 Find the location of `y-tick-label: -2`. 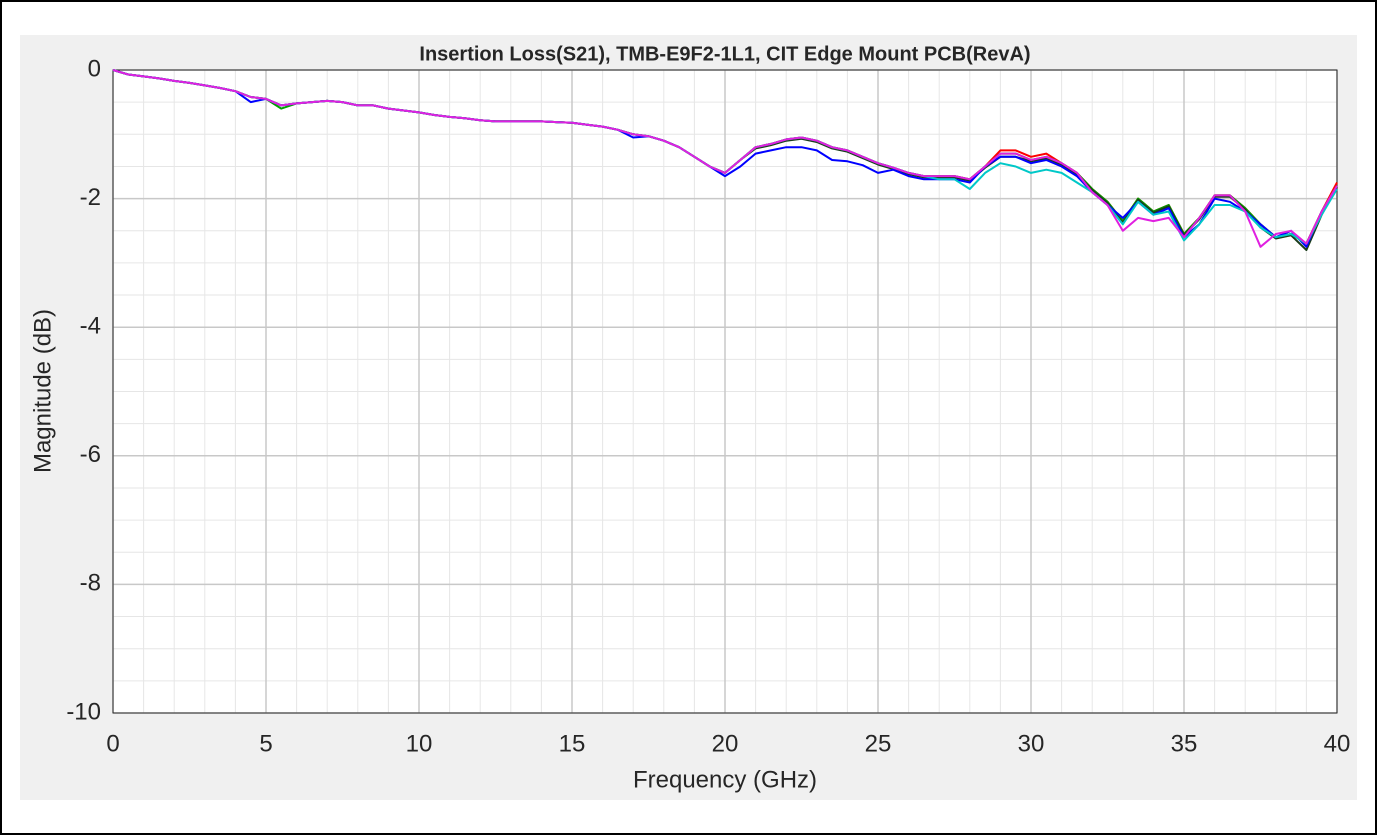

y-tick-label: -2 is located at coordinates (90, 197).